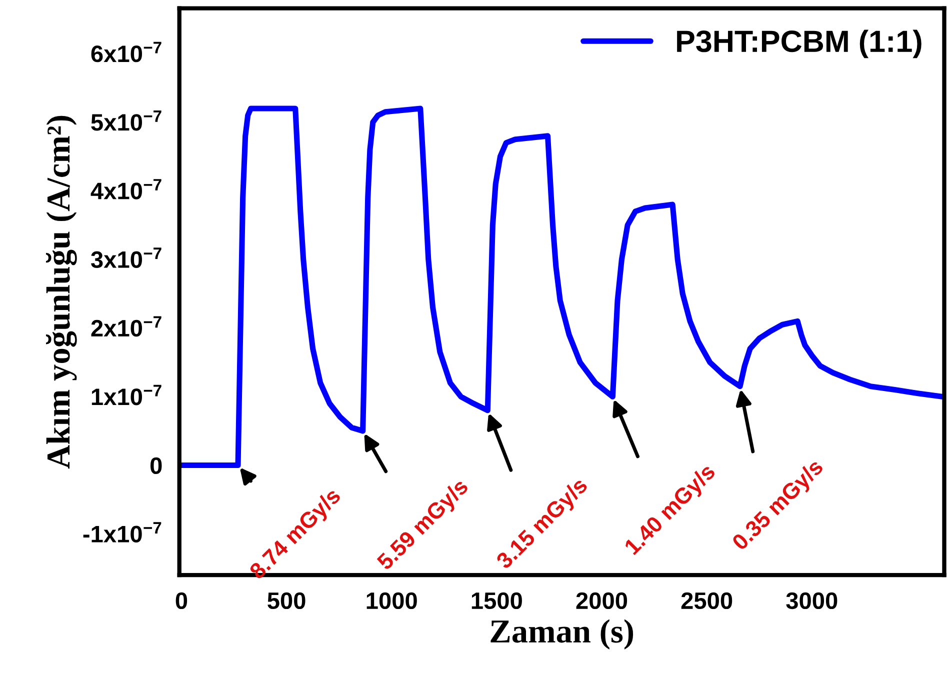 This screenshot has height=692, width=949. Describe the element at coordinates (61, 292) in the screenshot. I see `y-axis-title: Akım yoğunluğu (A/cm²)` at that location.